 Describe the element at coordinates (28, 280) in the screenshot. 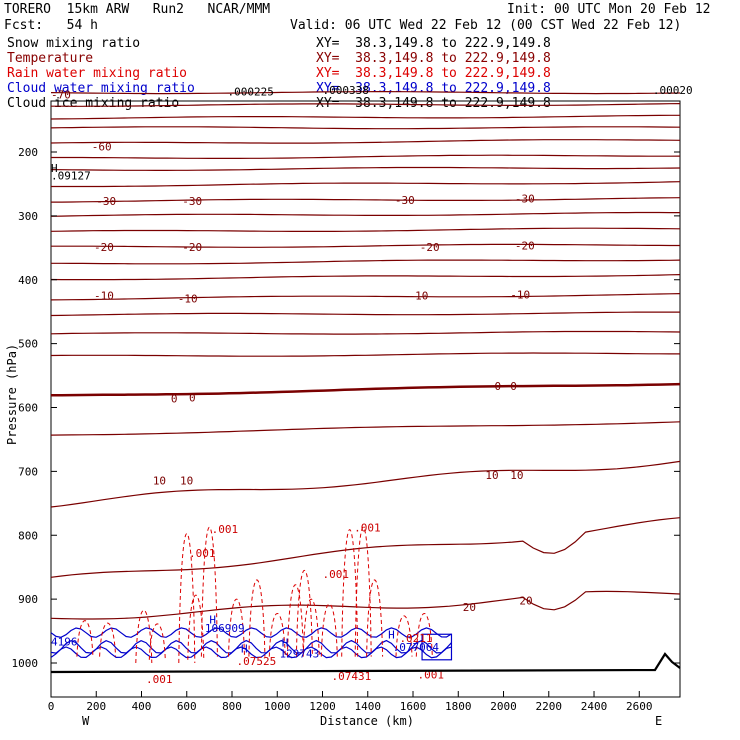

I see `y-tick-label: 400` at that location.